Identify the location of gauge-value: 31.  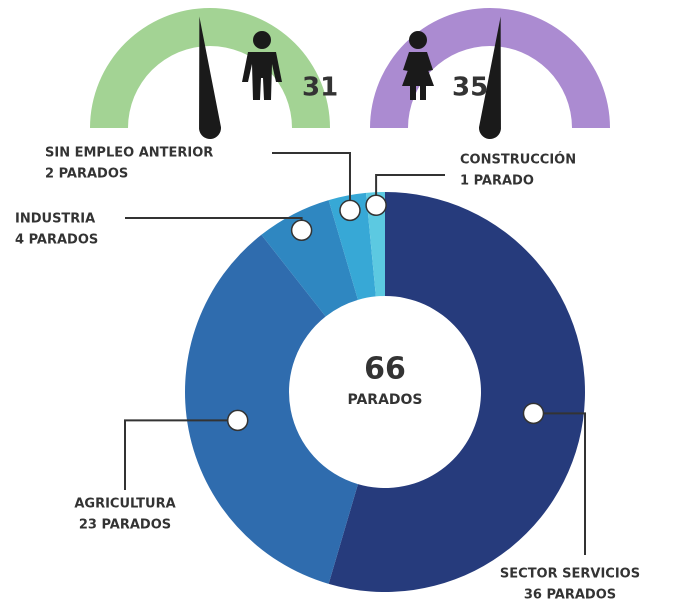
(320, 88).